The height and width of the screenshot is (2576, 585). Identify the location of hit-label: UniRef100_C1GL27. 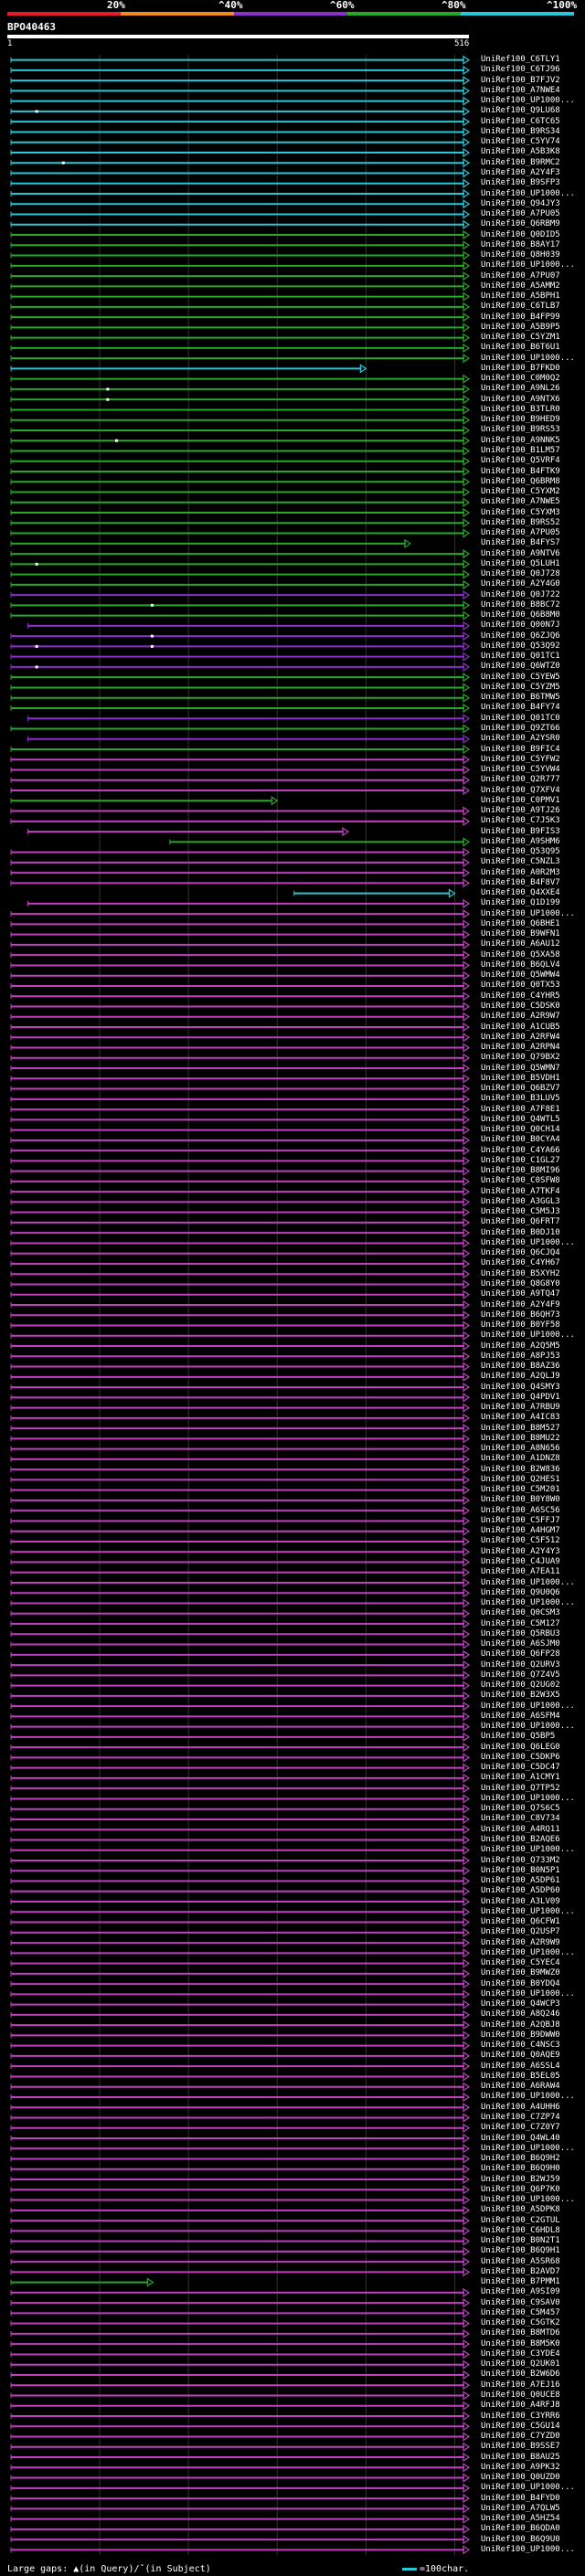
(520, 1160).